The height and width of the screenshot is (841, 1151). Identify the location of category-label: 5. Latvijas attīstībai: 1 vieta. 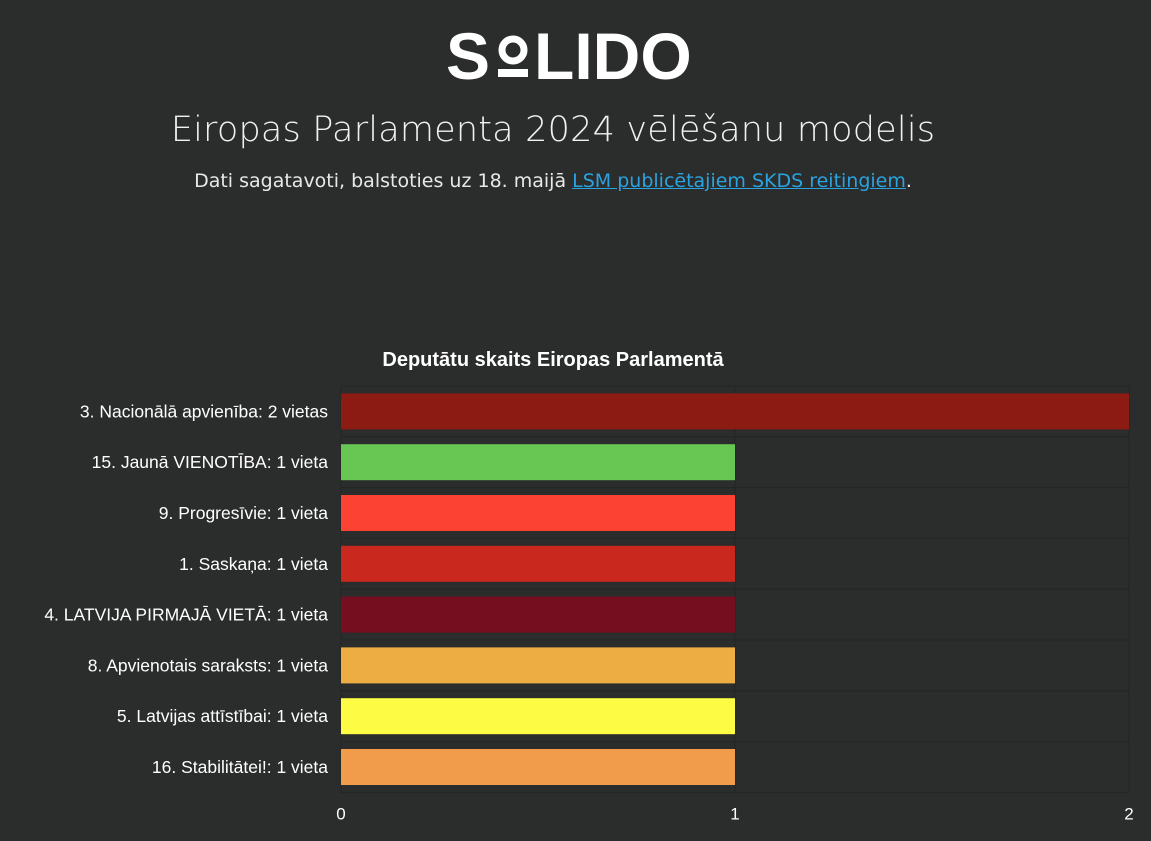
(222, 716).